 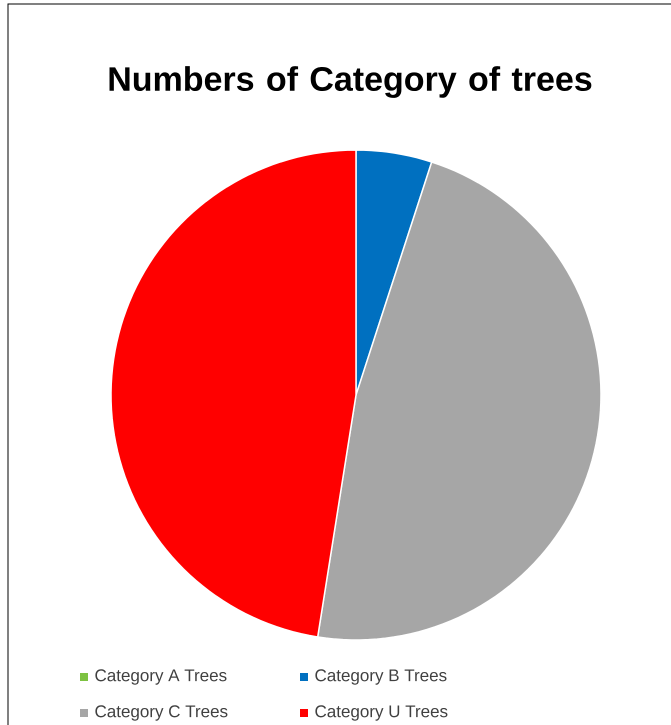 I want to click on legend-label: Category A Trees, so click(x=160, y=677).